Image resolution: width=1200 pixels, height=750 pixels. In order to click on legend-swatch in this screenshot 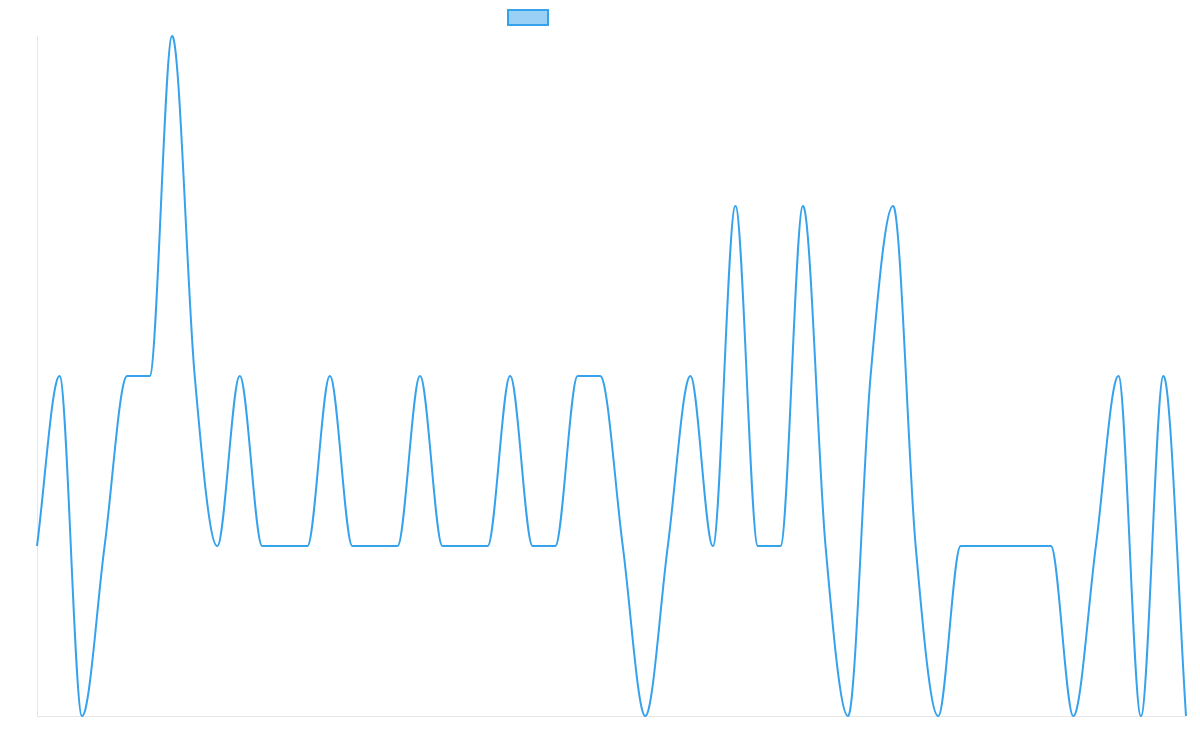, I will do `click(528, 17)`.